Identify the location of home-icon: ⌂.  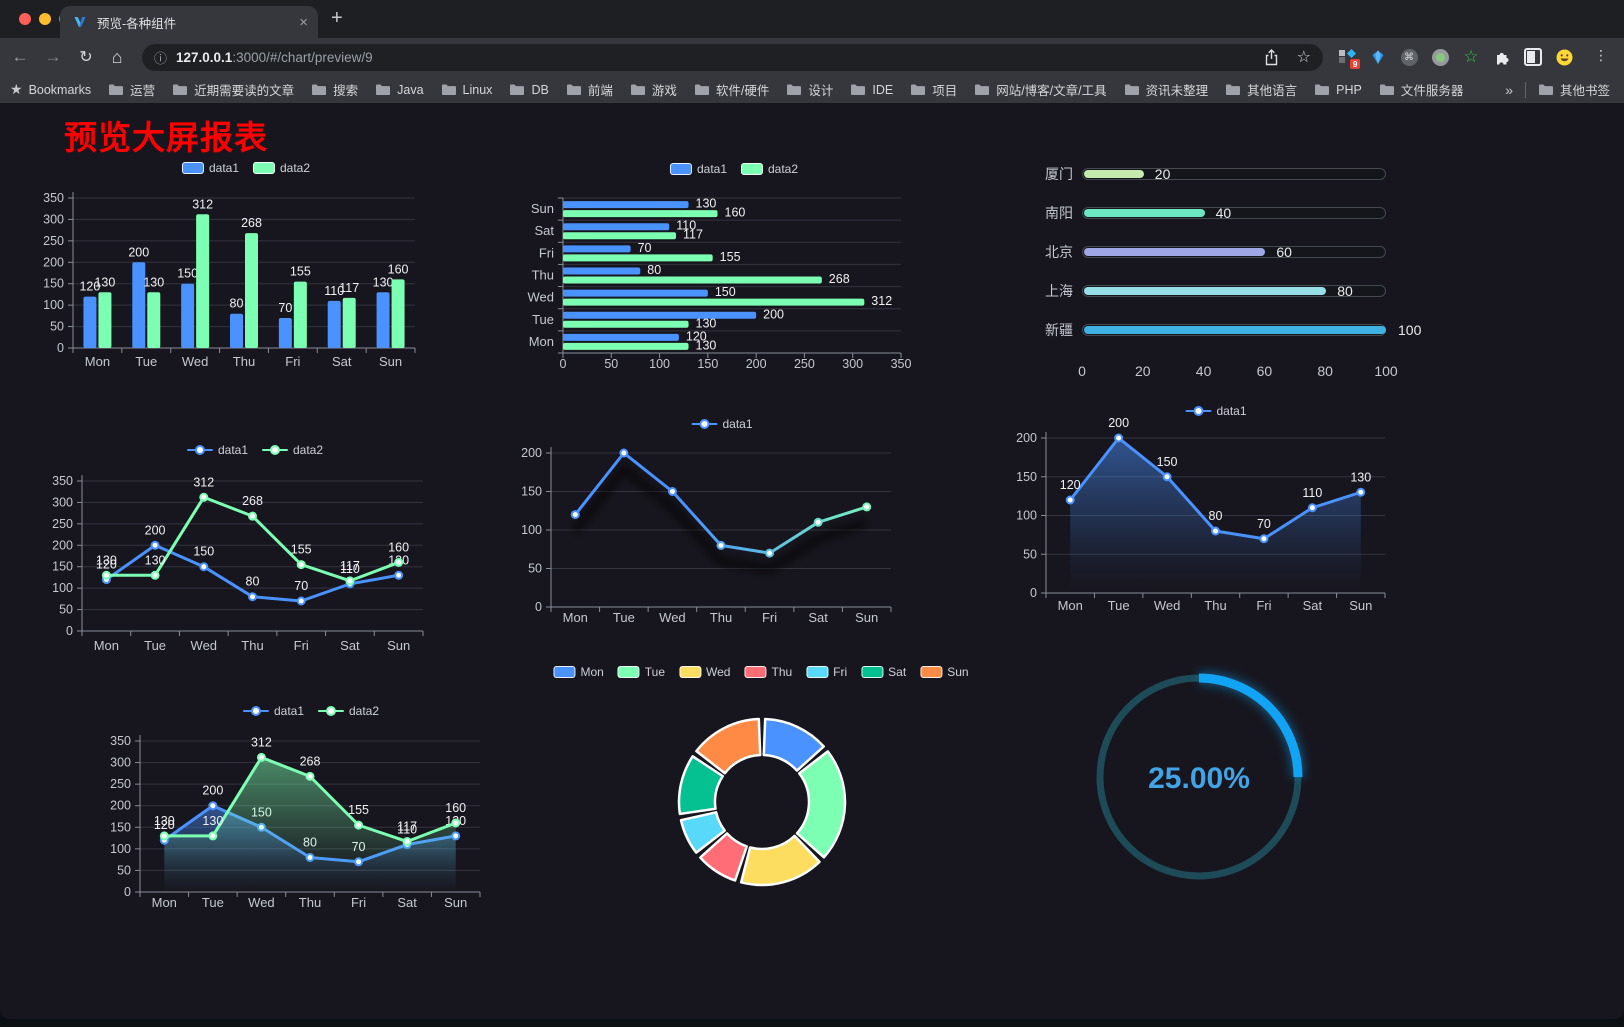
(117, 56).